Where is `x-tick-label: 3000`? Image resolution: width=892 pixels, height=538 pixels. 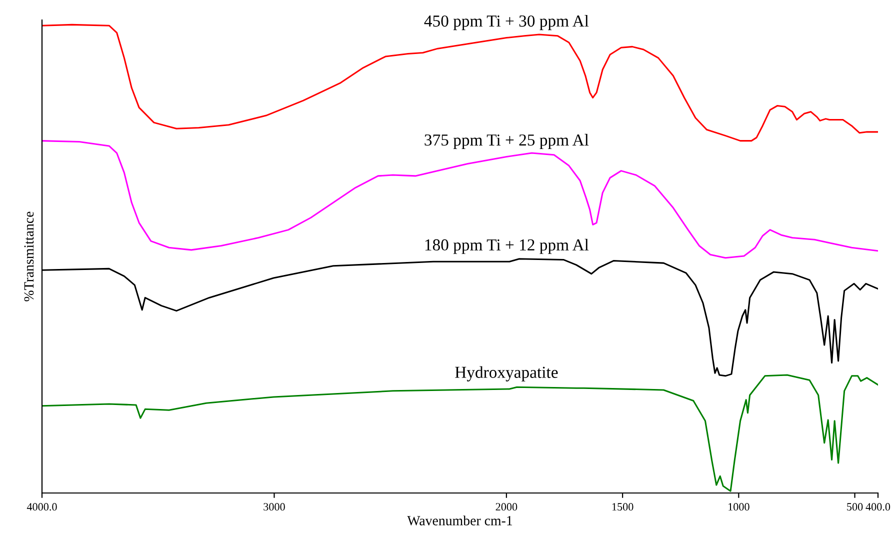
x-tick-label: 3000 is located at coordinates (274, 507).